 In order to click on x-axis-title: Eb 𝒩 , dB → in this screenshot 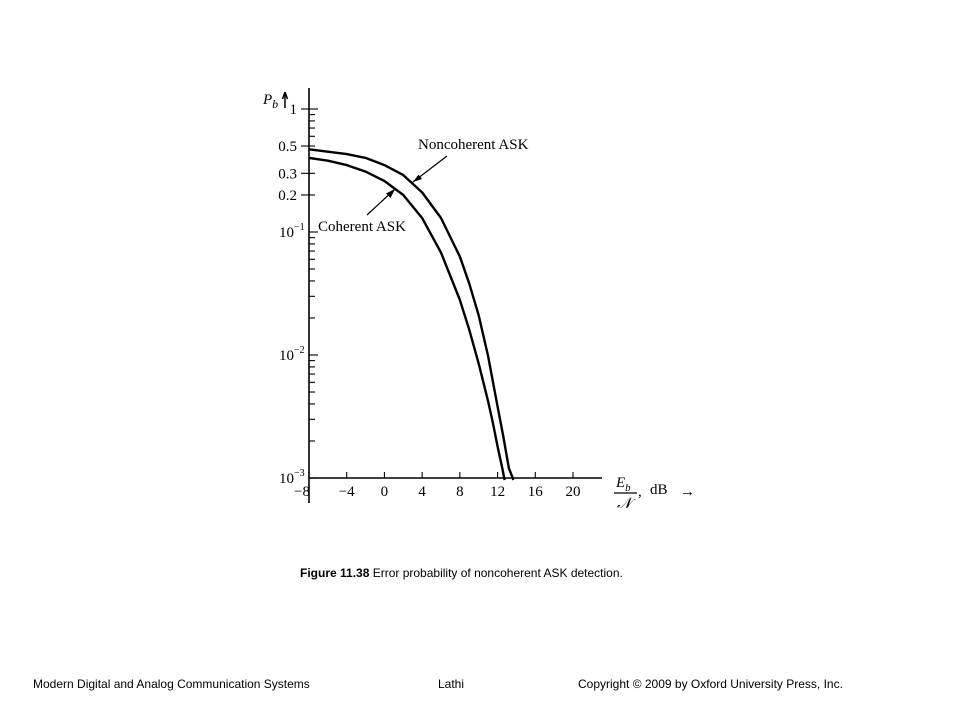, I will do `click(654, 493)`.